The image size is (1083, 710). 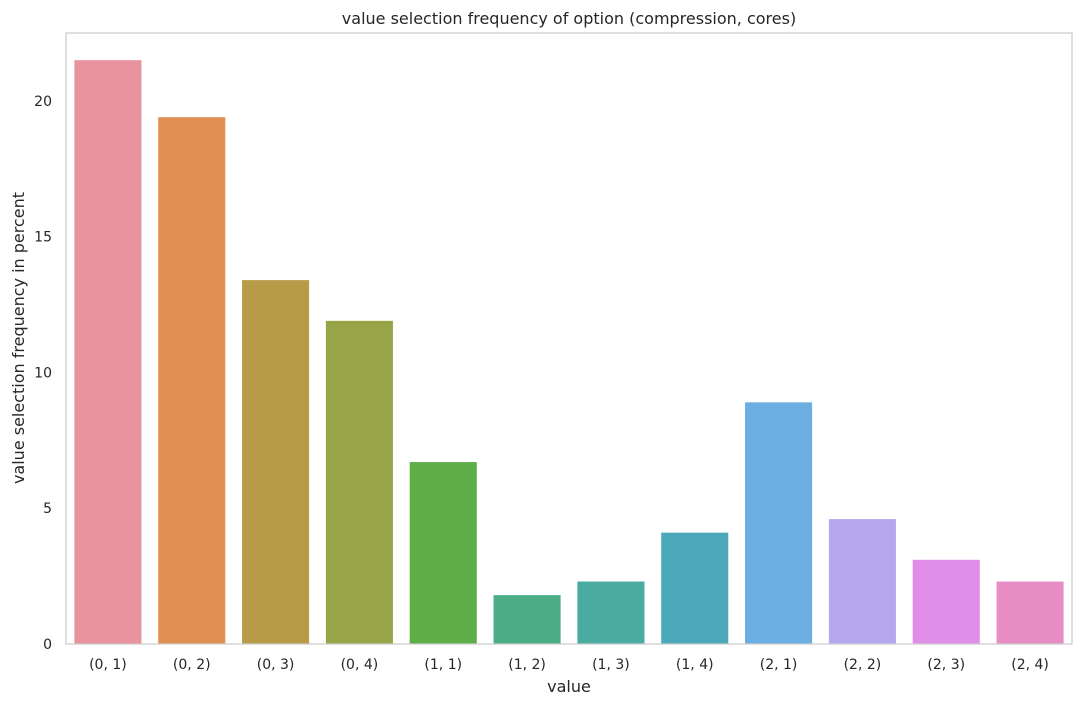 I want to click on y-tick-label: 5, so click(x=47, y=509).